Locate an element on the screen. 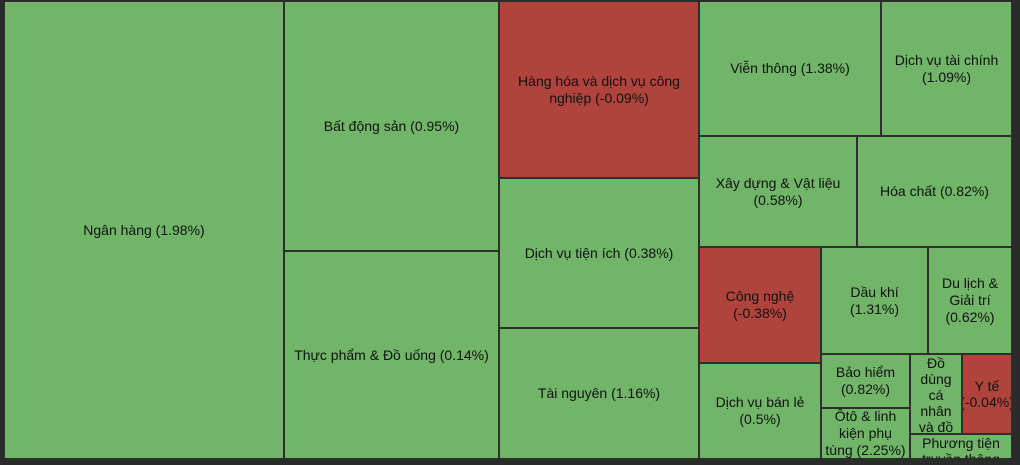 This screenshot has width=1020, height=465. tile-bat-dong-san: Bất động sản (0.95%) is located at coordinates (391, 126).